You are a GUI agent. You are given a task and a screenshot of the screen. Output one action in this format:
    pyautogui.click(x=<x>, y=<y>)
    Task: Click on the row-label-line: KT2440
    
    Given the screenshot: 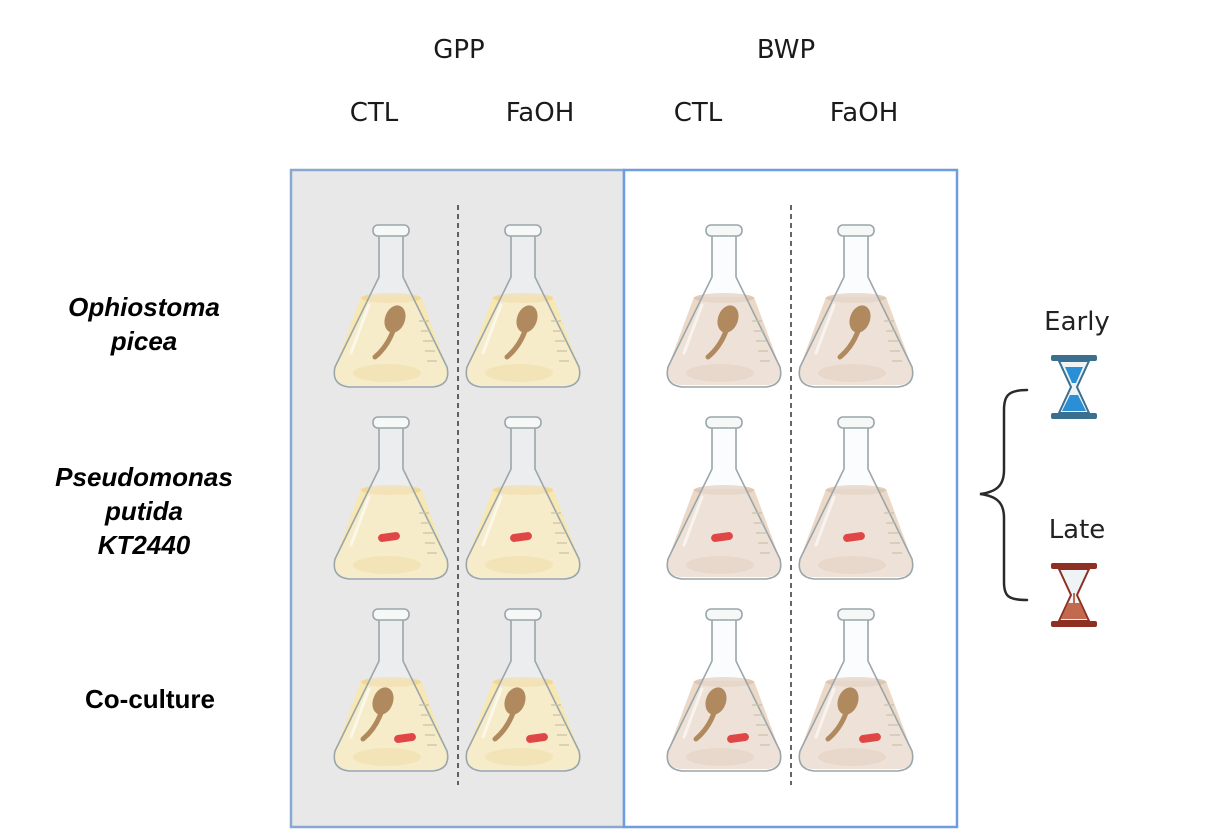 What is the action you would take?
    pyautogui.click(x=144, y=545)
    